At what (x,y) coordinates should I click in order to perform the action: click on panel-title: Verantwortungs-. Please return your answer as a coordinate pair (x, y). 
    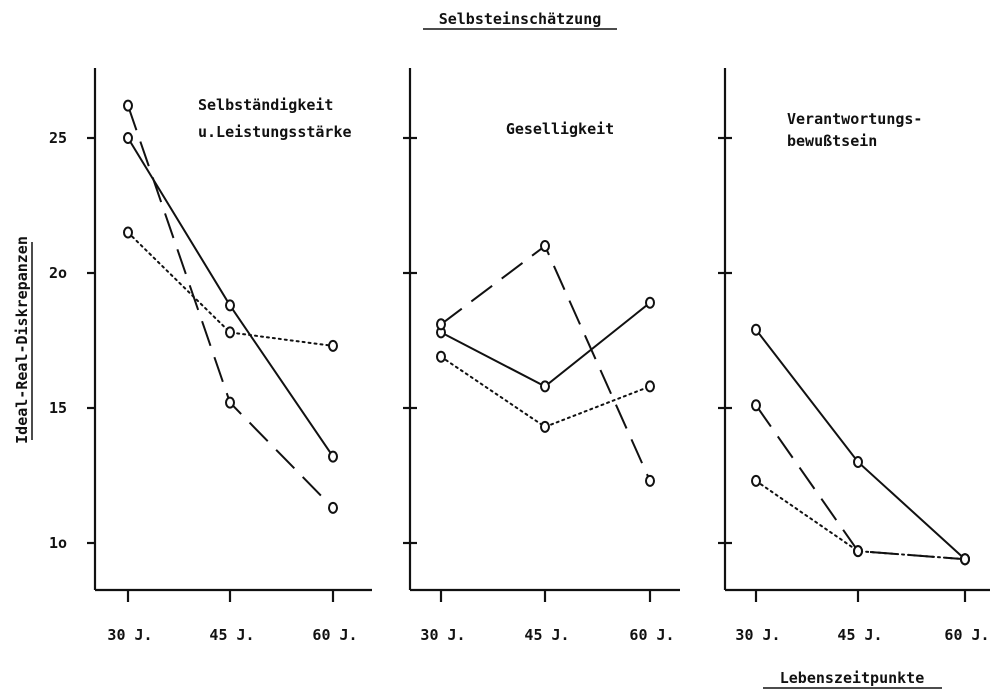
    Looking at the image, I should click on (854, 119).